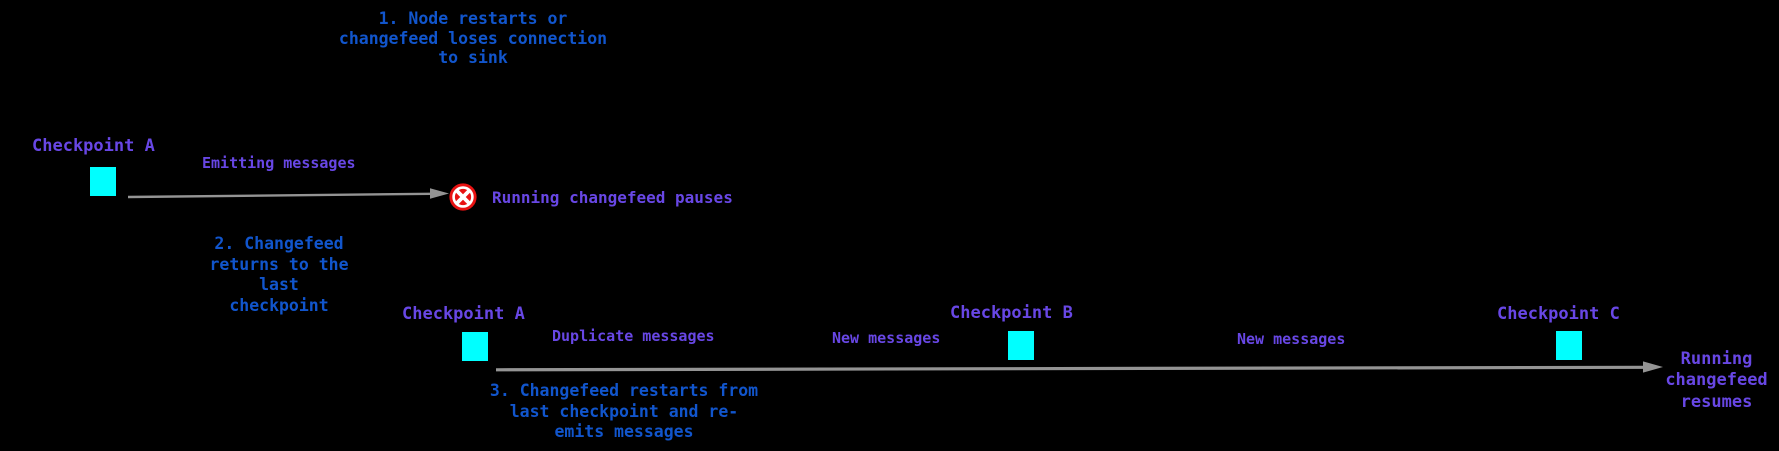 The width and height of the screenshot is (1779, 451). I want to click on checkpoint-b-label: Checkpoint B, so click(1011, 313).